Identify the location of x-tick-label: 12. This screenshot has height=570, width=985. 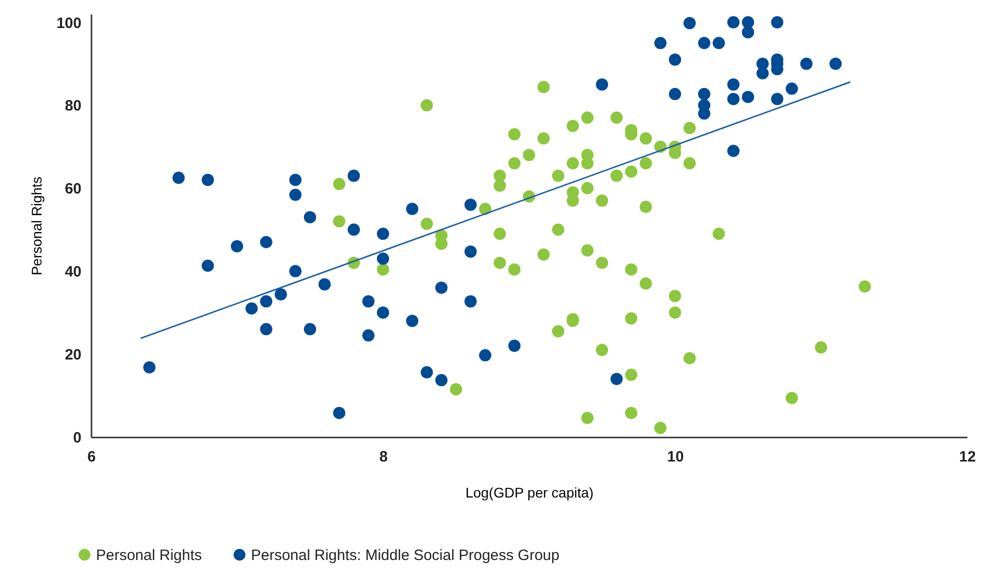
(967, 457).